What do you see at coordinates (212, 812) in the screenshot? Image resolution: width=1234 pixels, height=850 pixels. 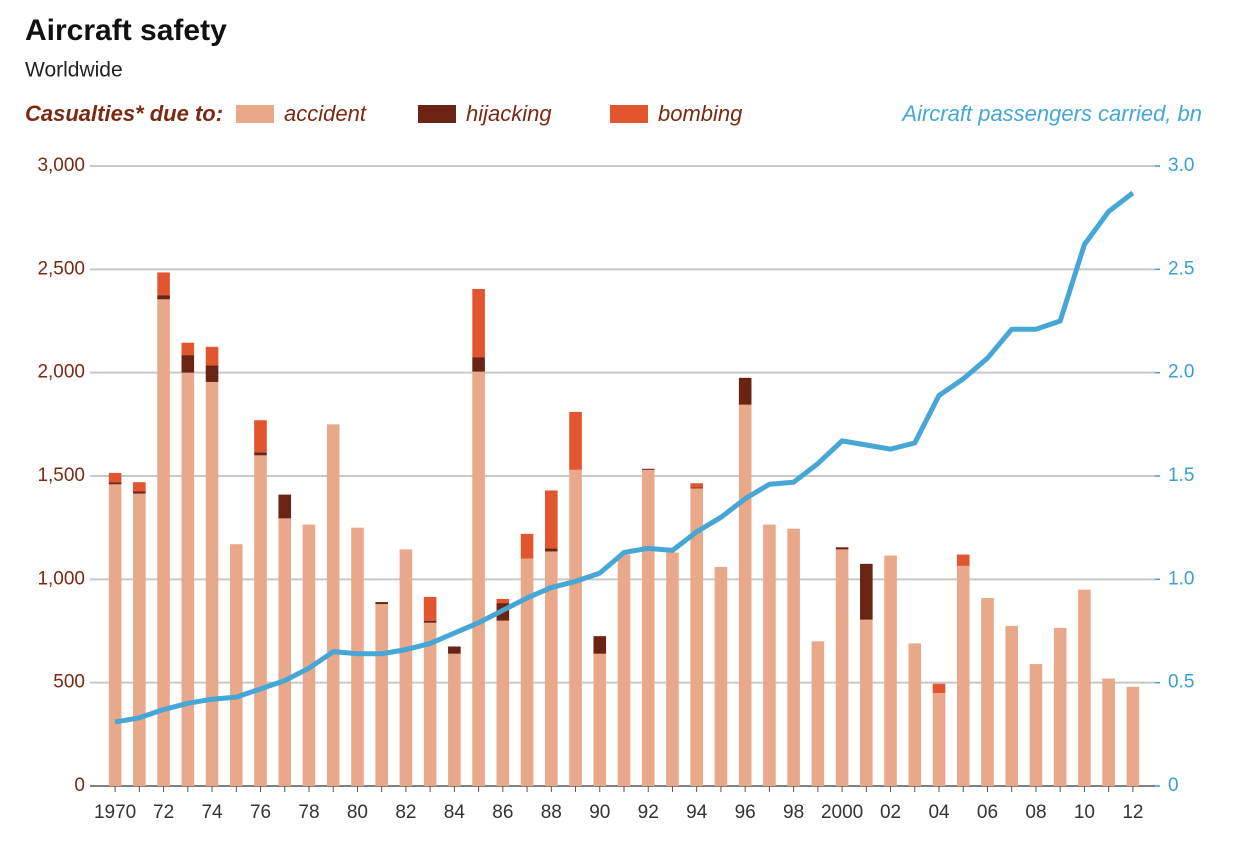 I see `x-tick-label: 74` at bounding box center [212, 812].